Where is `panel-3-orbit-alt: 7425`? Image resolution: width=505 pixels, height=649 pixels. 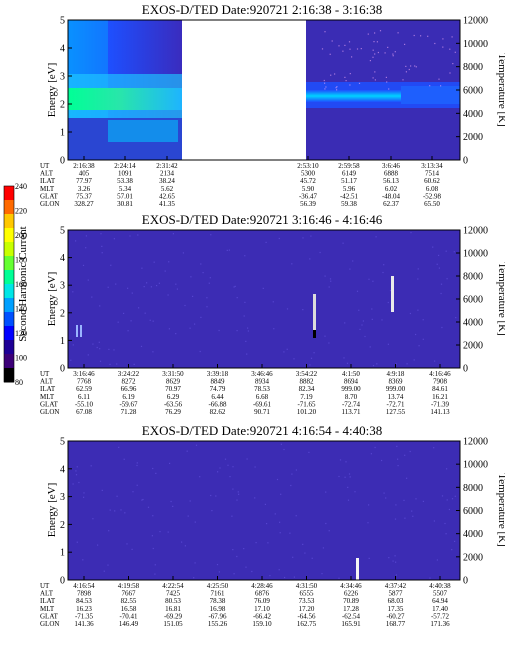
panel-3-orbit-alt: 7425 is located at coordinates (173, 594).